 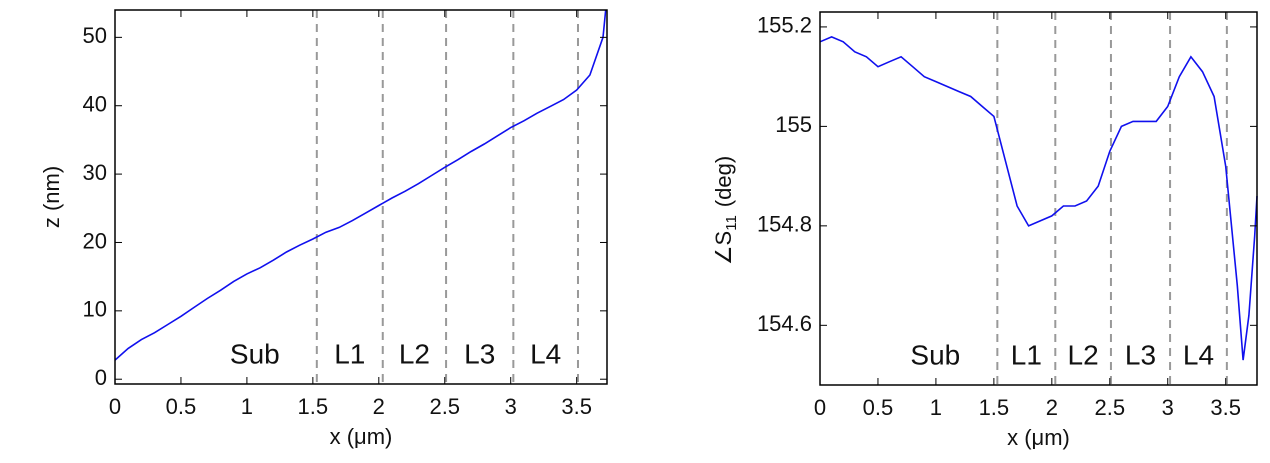 What do you see at coordinates (725, 210) in the screenshot?
I see `y-axis-label: ∠S11 (deg)` at bounding box center [725, 210].